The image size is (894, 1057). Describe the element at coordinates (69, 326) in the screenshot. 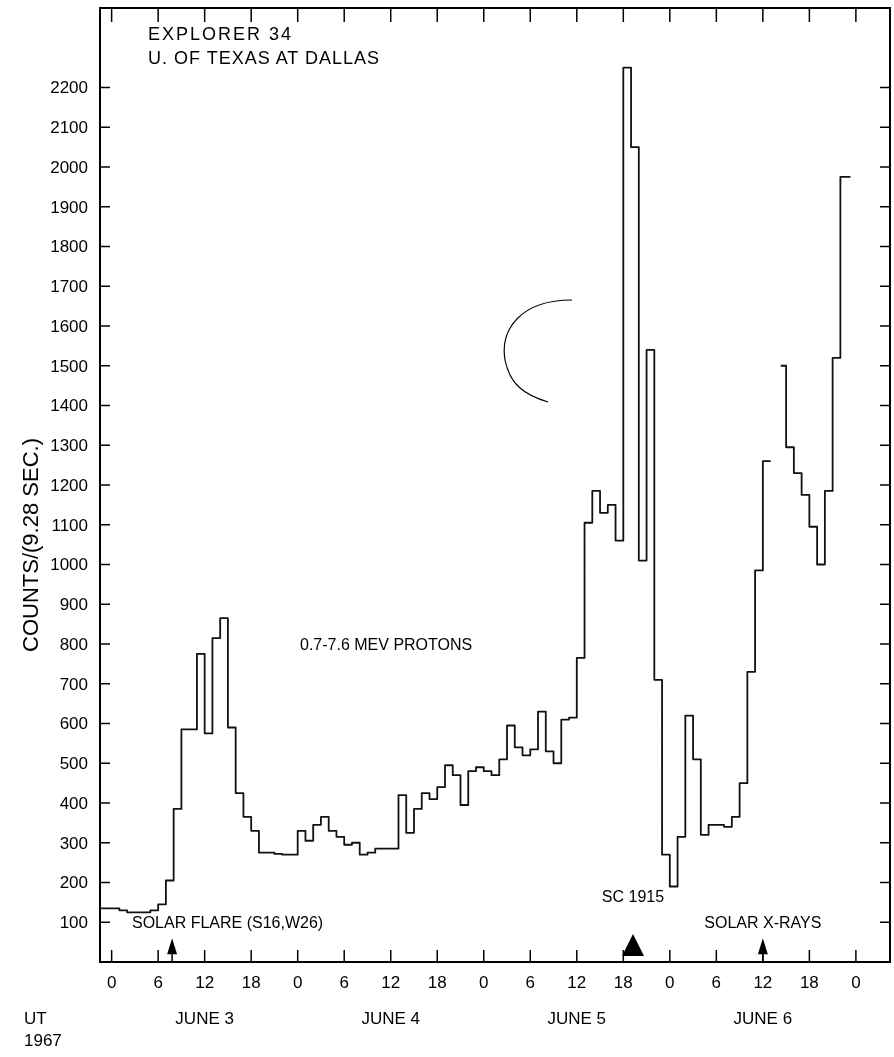

I see `y-tick-label: 1600` at that location.